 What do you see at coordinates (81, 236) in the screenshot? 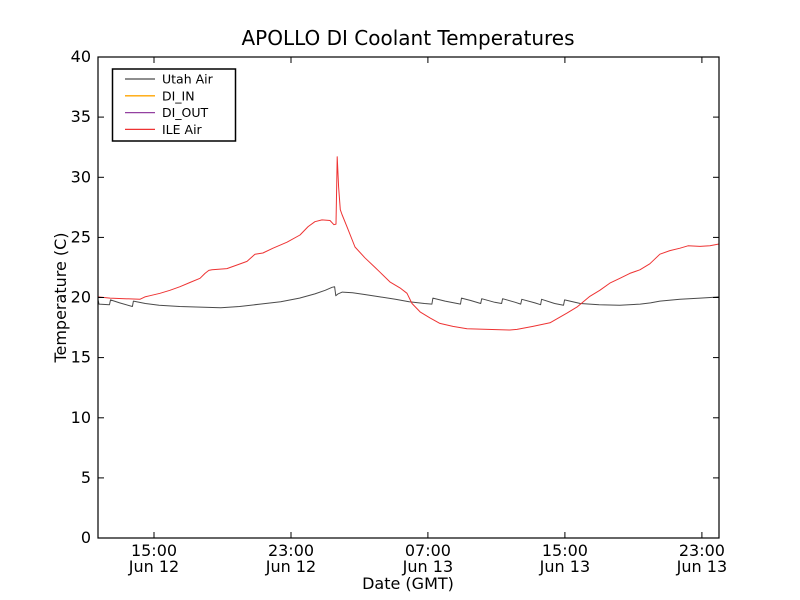
I see `y-tick-label: 25` at bounding box center [81, 236].